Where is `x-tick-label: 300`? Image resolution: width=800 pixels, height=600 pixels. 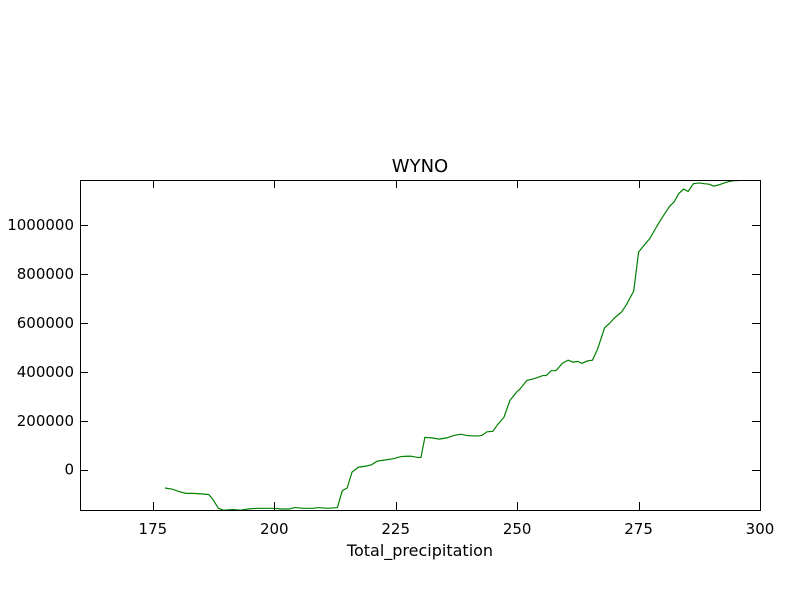 x-tick-label: 300 is located at coordinates (760, 529).